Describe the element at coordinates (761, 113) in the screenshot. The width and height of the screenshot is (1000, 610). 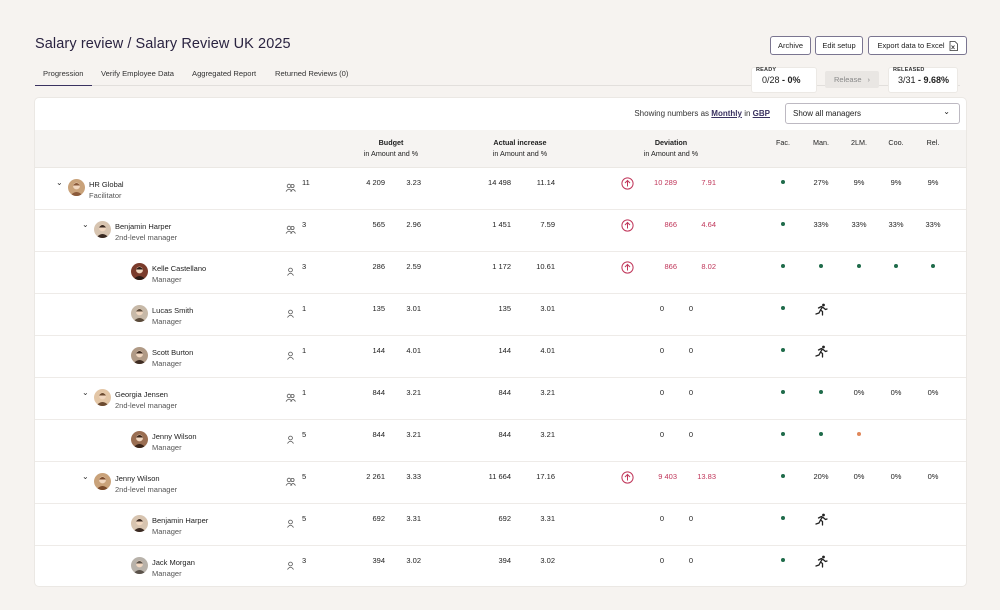
I see `currency-link: GBP` at that location.